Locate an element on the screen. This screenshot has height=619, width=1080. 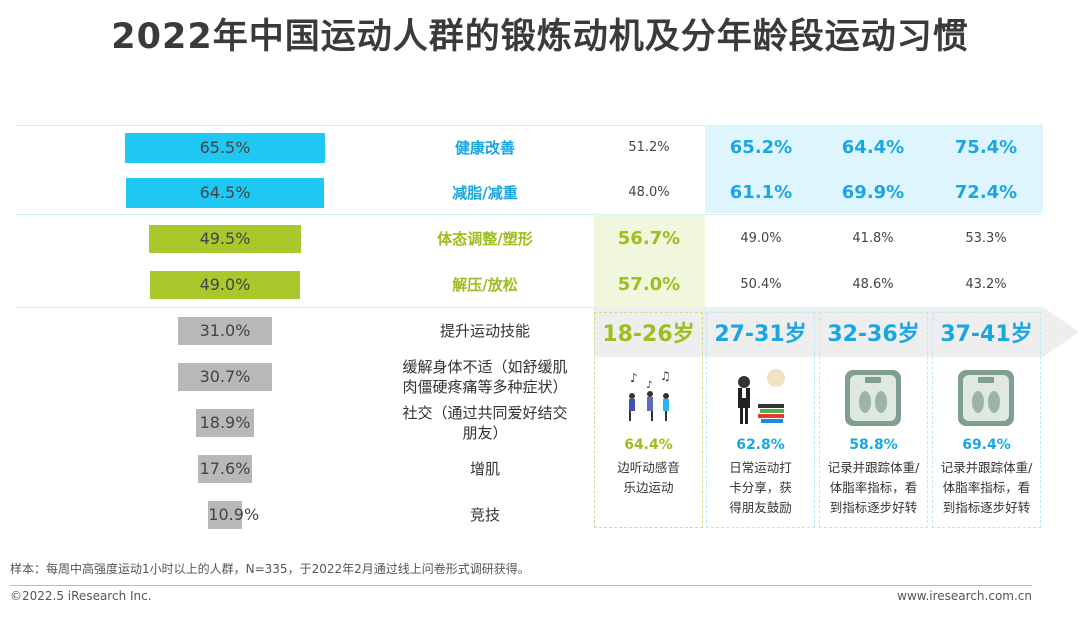
page-title: 2022年中国运动人群的锻炼动机及分年龄段运动习惯 is located at coordinates (540, 37).